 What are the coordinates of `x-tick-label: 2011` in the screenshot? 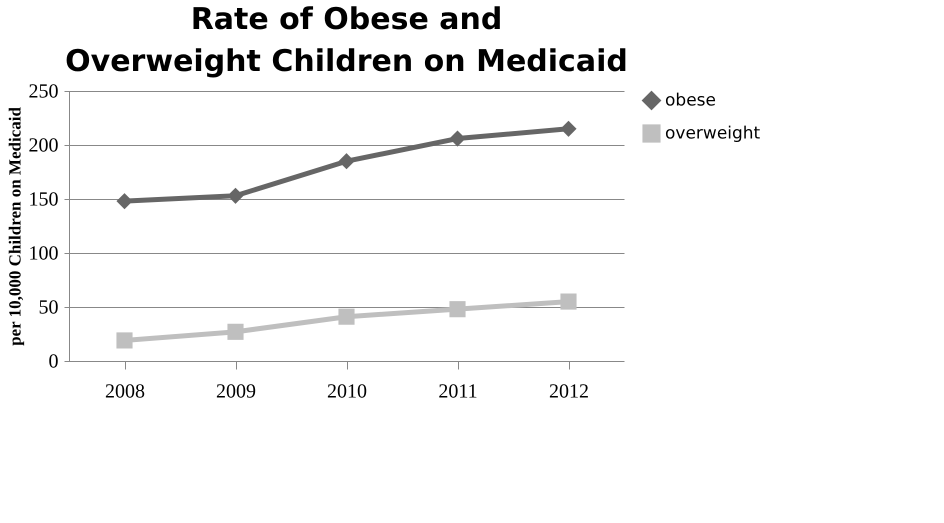 It's located at (458, 391).